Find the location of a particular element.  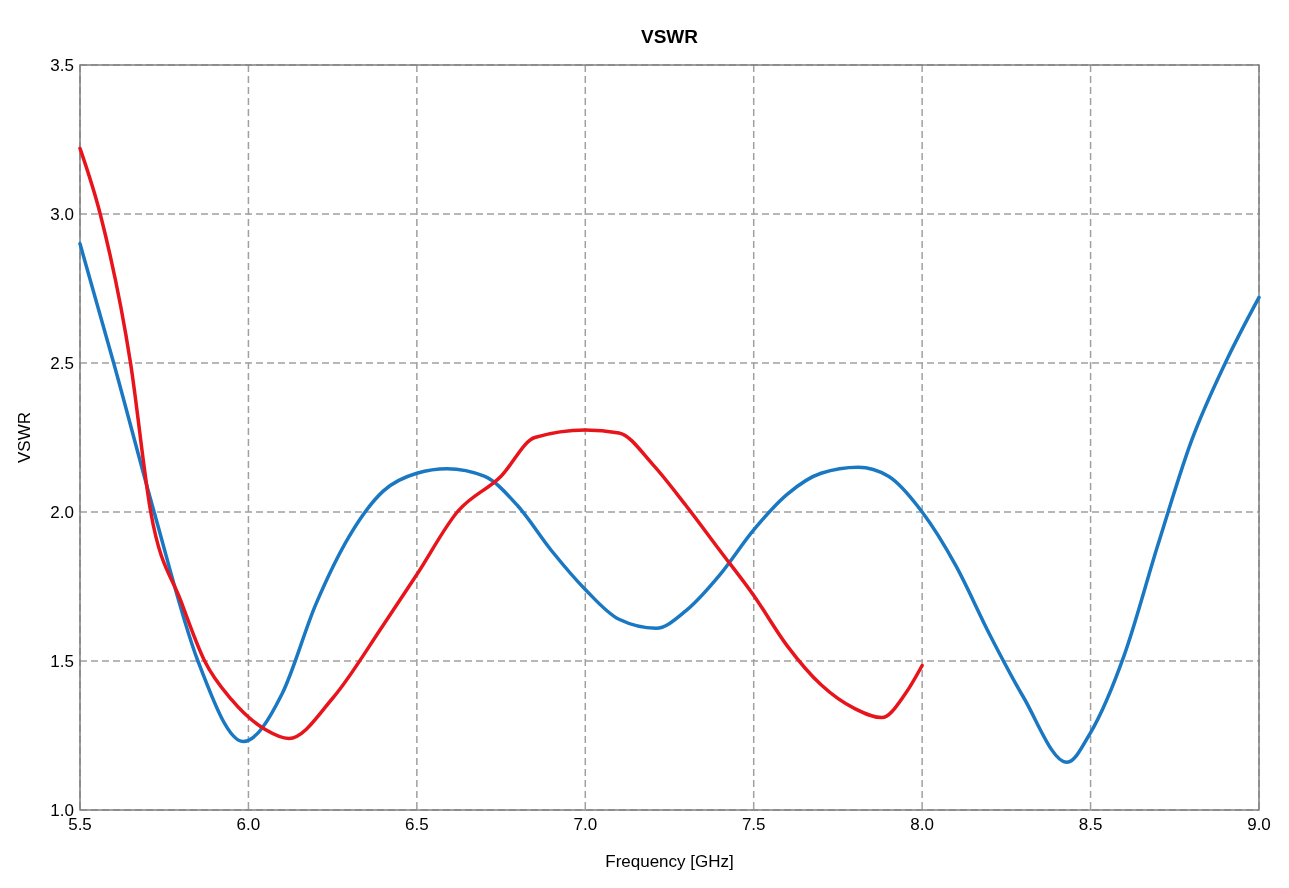

x-tick-label: 8.5 is located at coordinates (1090, 824).